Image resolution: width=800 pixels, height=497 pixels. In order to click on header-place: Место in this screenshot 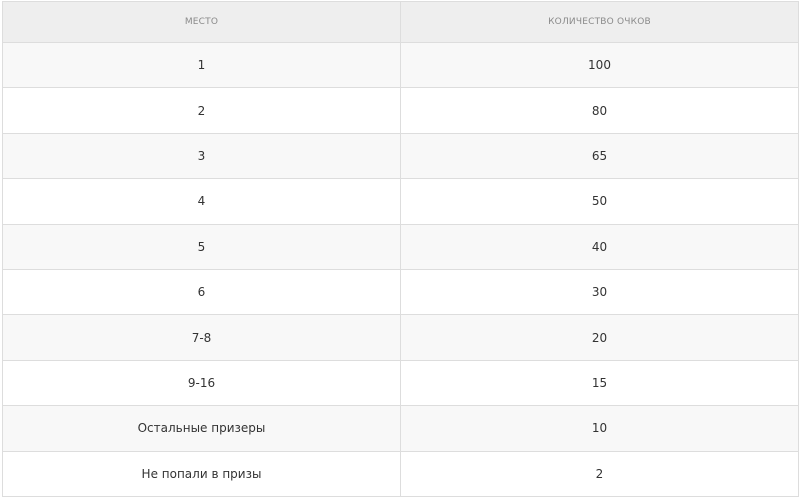, I will do `click(201, 22)`.